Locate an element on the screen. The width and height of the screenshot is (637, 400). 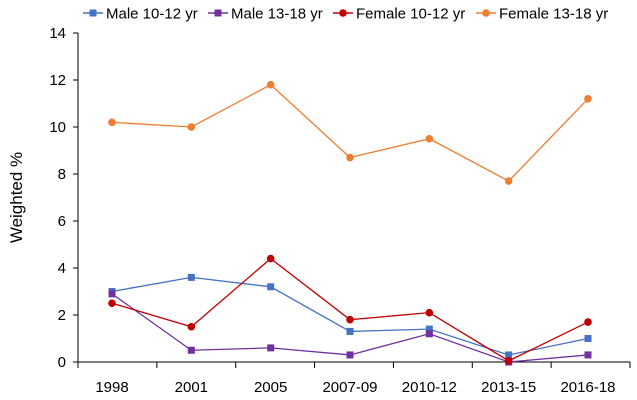
legend-entry: Female 10-12 yr is located at coordinates (399, 14).